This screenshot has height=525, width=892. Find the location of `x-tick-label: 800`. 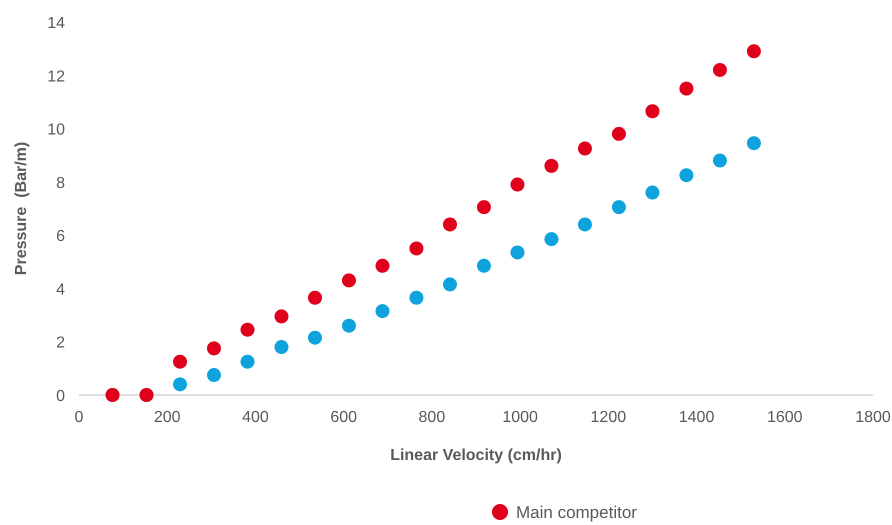

x-tick-label: 800 is located at coordinates (432, 417).